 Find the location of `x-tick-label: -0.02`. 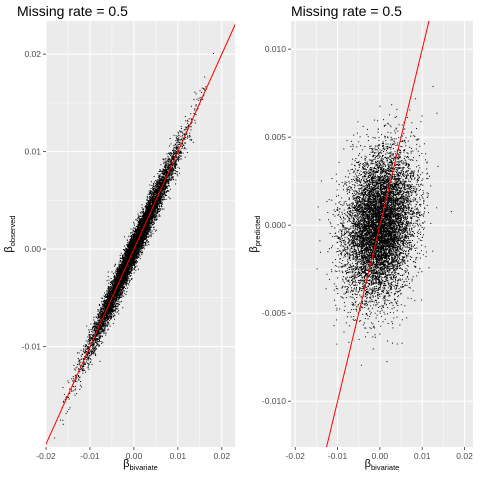

x-tick-label: -0.02 is located at coordinates (46, 456).